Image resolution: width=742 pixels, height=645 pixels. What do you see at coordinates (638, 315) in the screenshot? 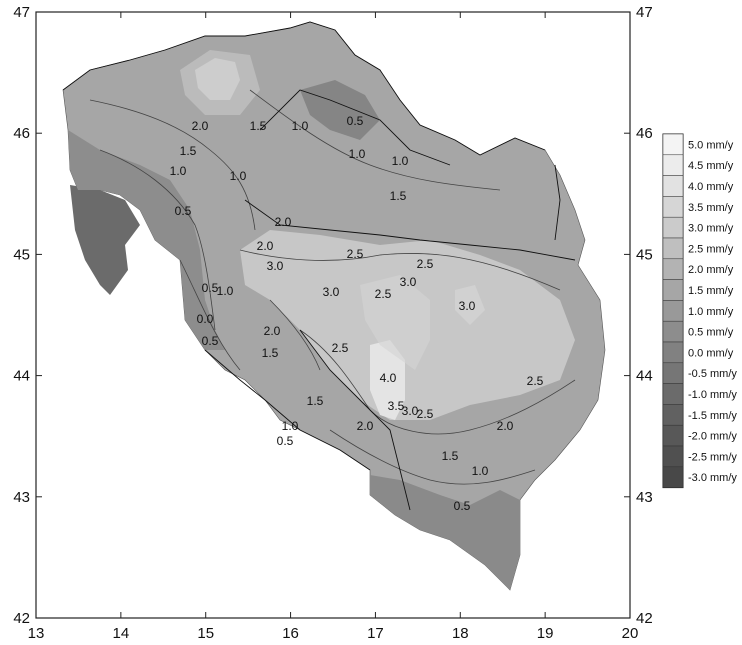
I see `y-axis-ticks-right: 42 43 44 45 46 47` at bounding box center [638, 315].